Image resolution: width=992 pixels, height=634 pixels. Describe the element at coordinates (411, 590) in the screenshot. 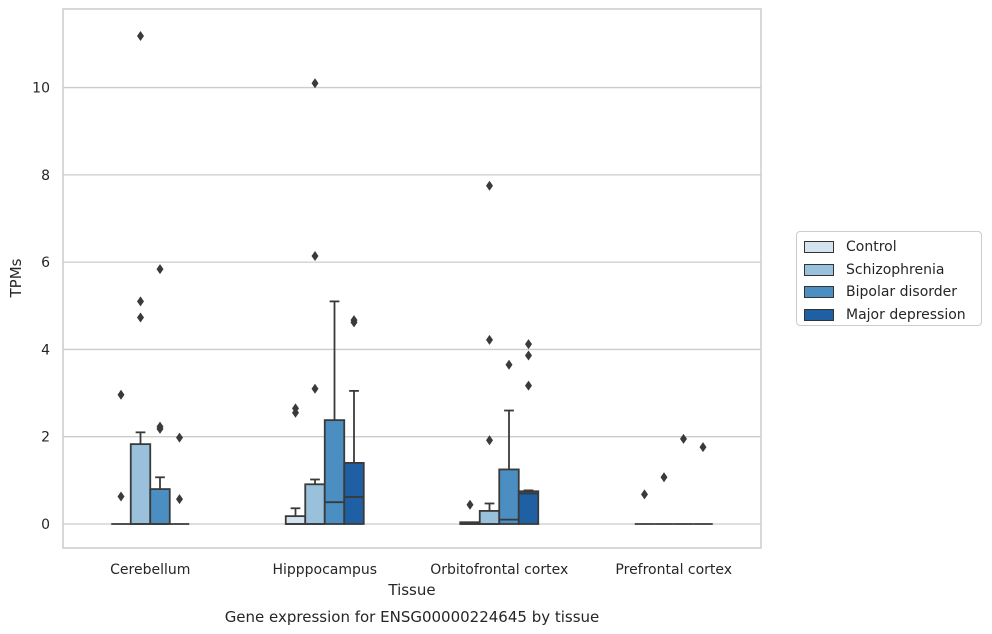

I see `x-axis-label: Tissue` at that location.